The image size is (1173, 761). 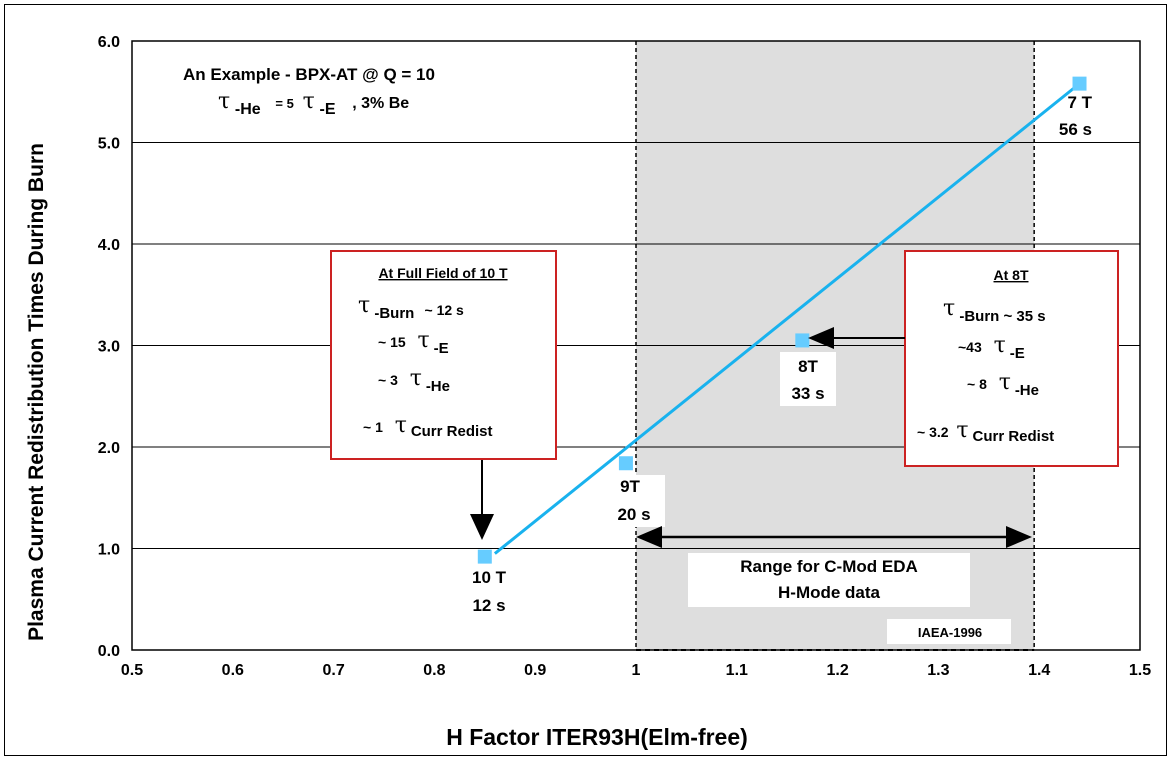 I want to click on x-tick-label: 1.3, so click(x=938, y=670).